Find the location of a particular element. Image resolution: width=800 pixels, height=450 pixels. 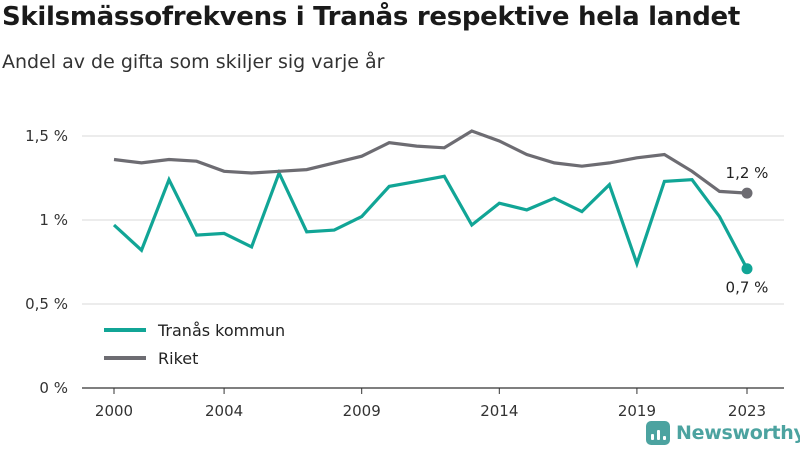

series-end-label: 0,7 % is located at coordinates (747, 288).